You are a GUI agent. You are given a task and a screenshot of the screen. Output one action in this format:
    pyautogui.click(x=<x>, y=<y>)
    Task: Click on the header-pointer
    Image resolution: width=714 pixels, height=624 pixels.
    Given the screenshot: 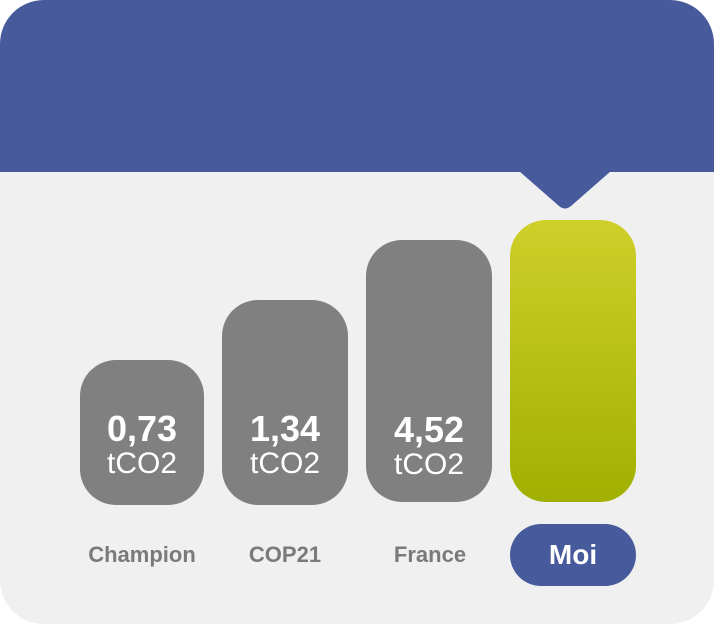 What is the action you would take?
    pyautogui.click(x=565, y=190)
    